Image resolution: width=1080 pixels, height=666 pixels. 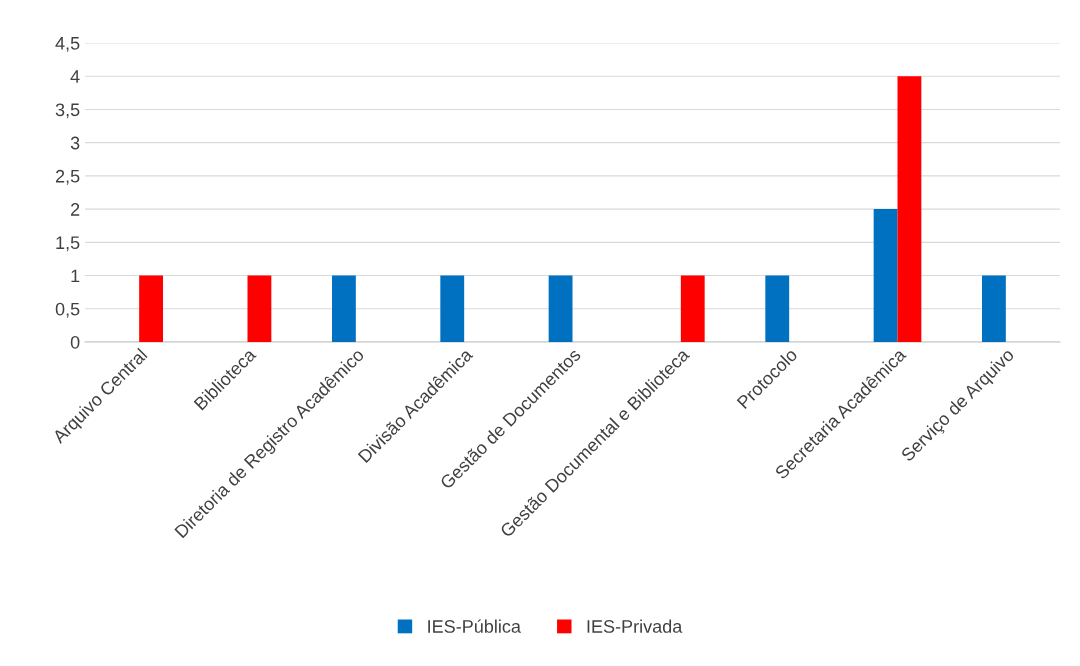 I want to click on y-tick-label: 3,5, so click(x=67, y=111).